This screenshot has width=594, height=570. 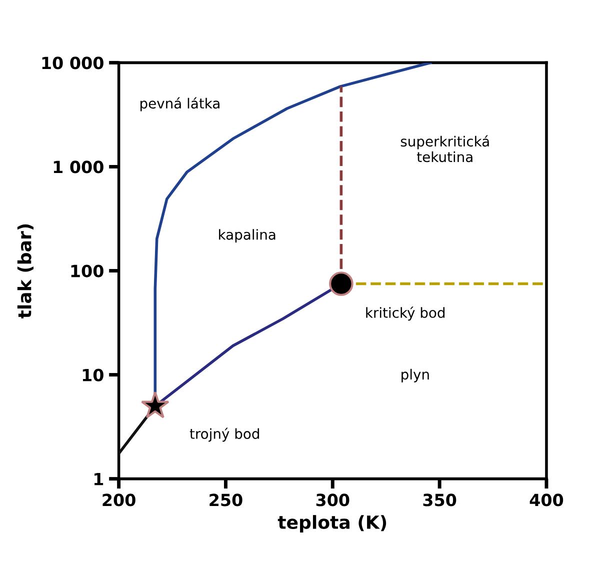 I want to click on y-tick-label: 10 000, so click(x=73, y=63).